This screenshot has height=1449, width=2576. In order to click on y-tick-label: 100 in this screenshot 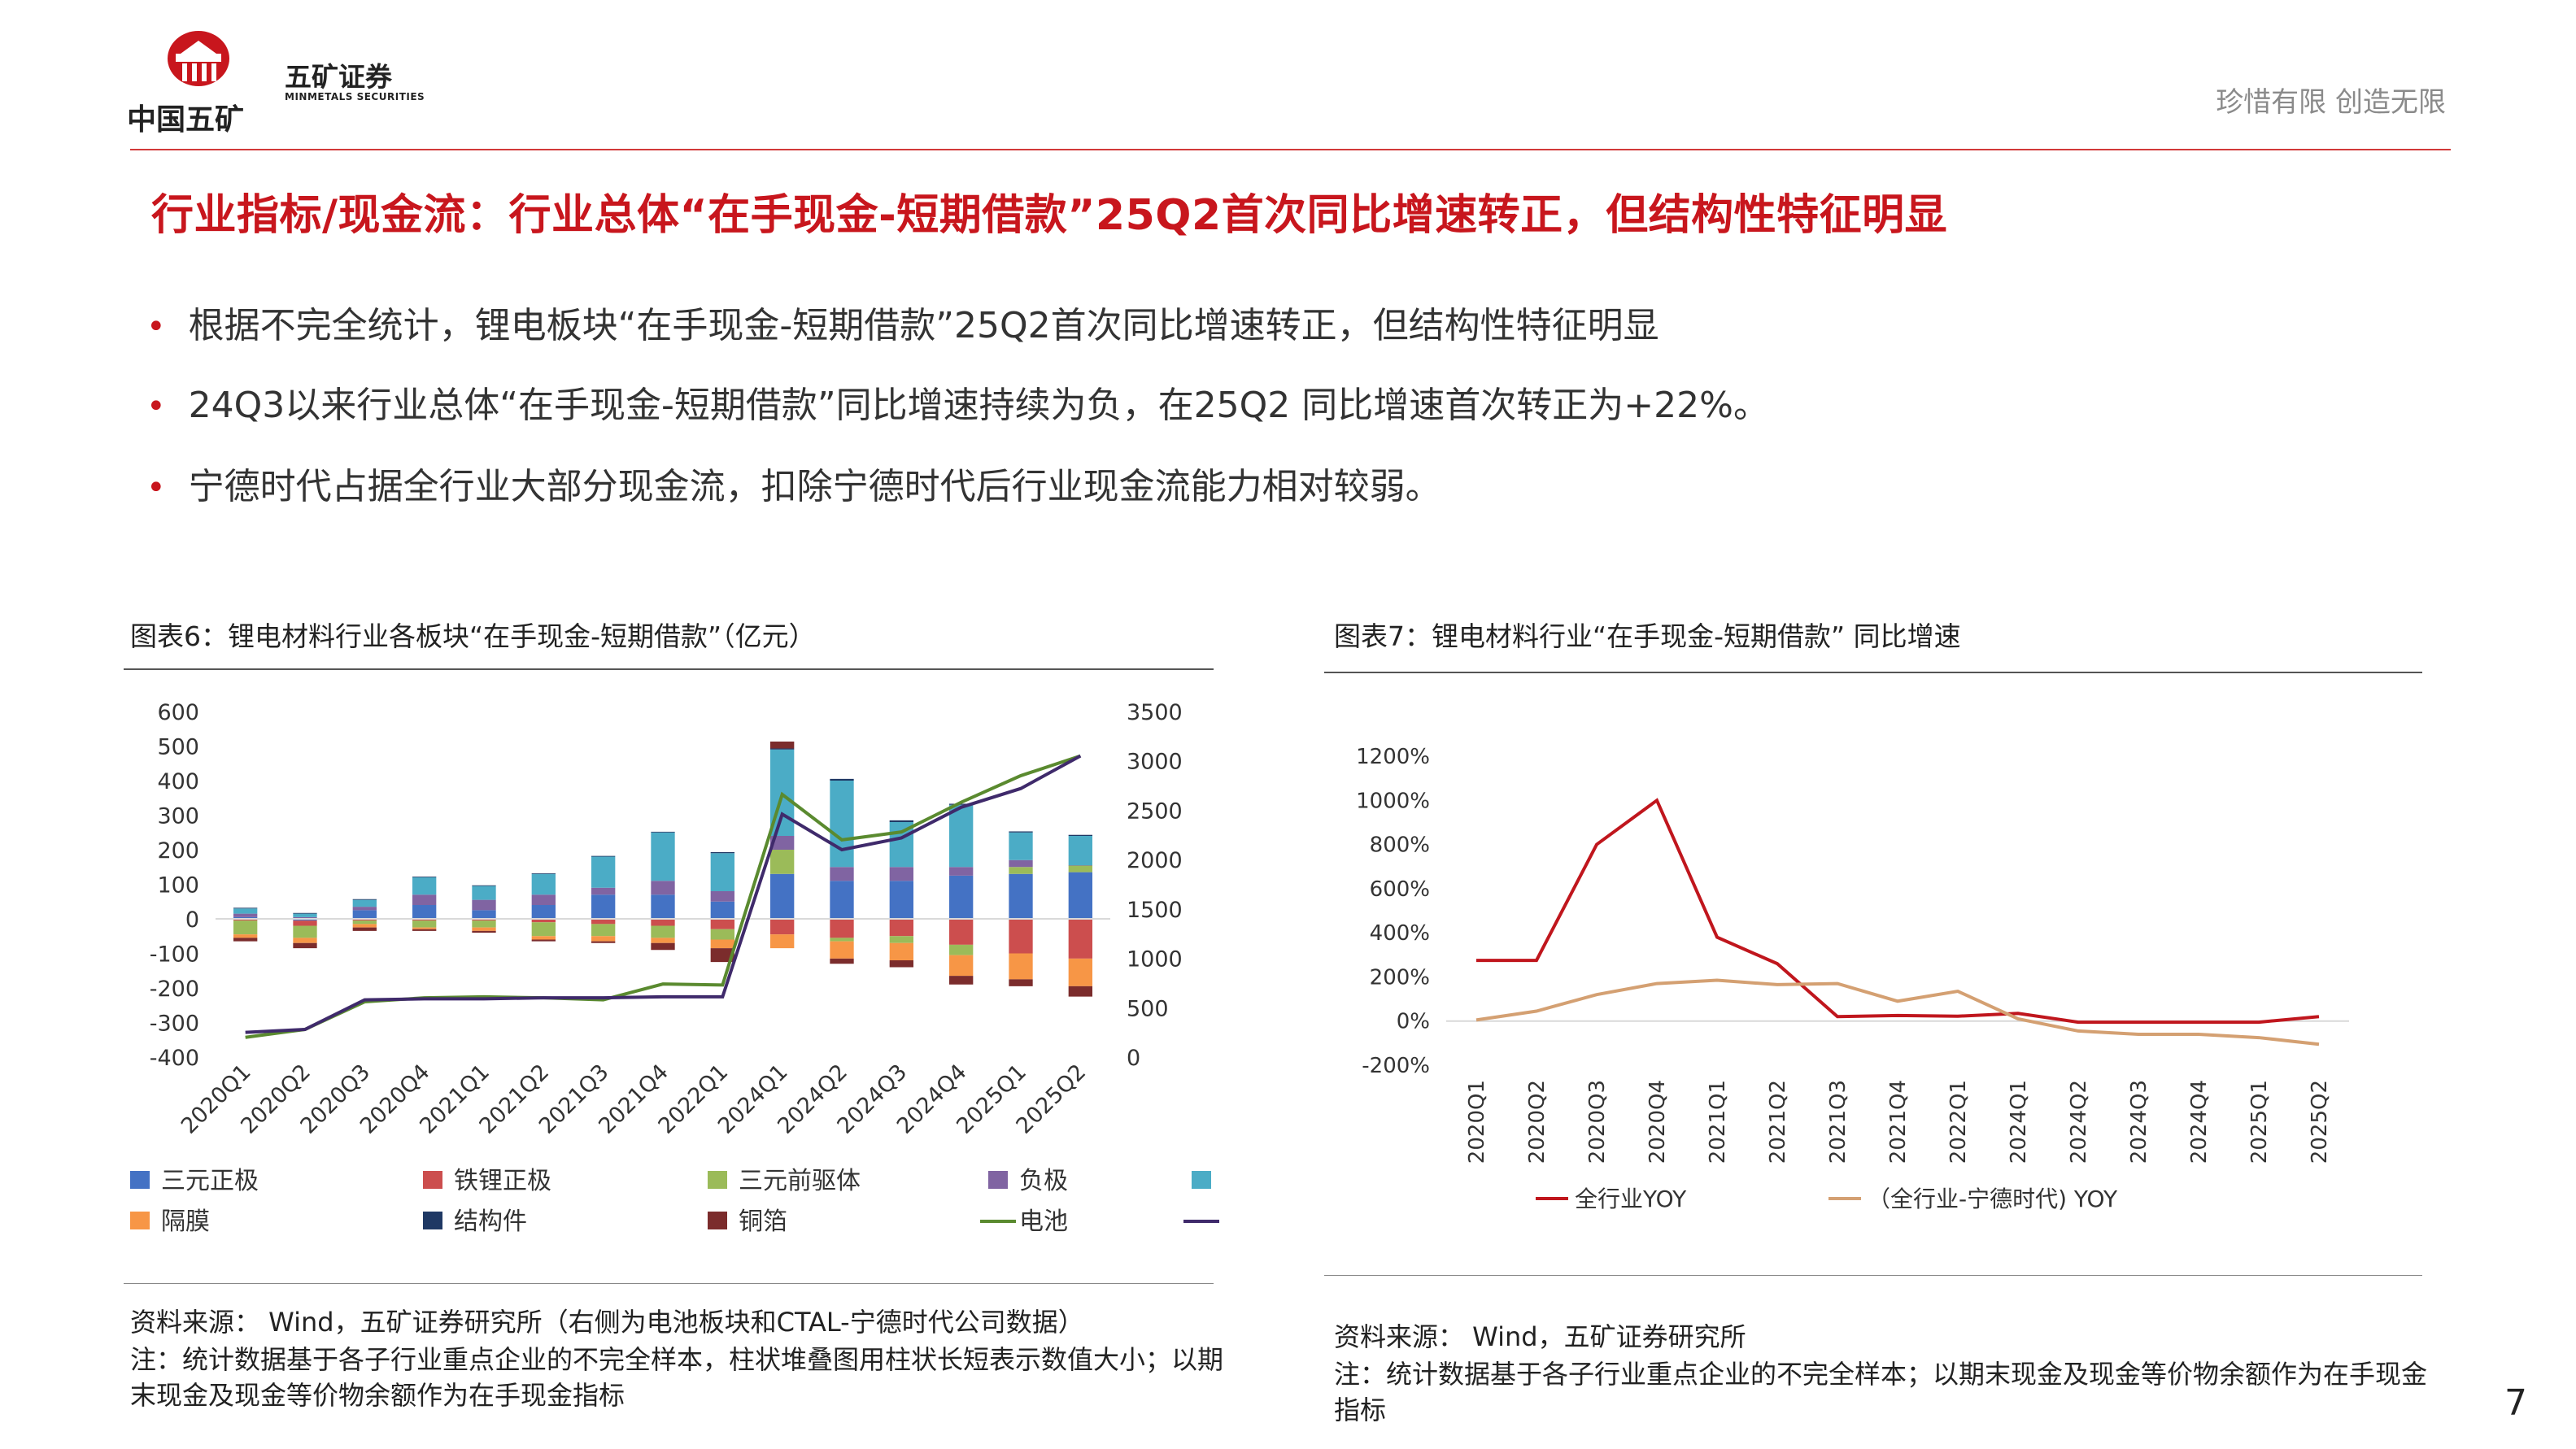, I will do `click(178, 886)`.